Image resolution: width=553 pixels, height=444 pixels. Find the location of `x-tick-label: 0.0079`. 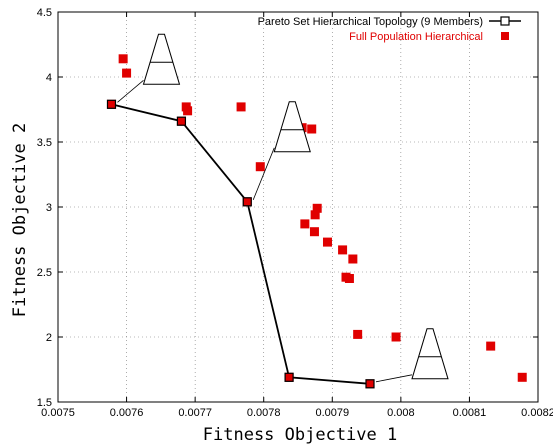

x-tick-label: 0.0079 is located at coordinates (332, 413).